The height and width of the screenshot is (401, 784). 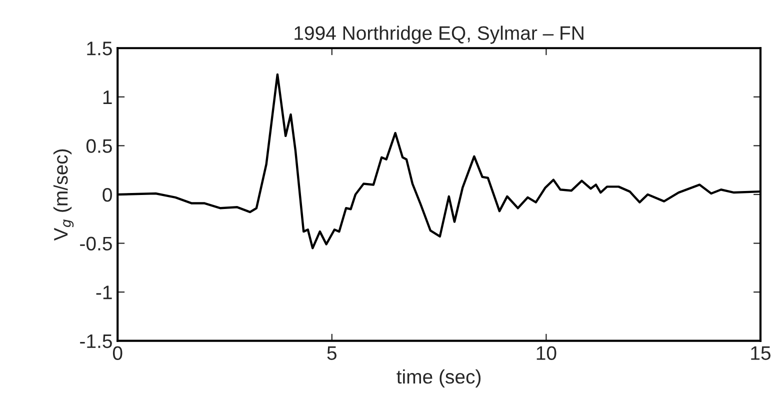 I want to click on y-tick-label: -1.5, so click(x=96, y=341).